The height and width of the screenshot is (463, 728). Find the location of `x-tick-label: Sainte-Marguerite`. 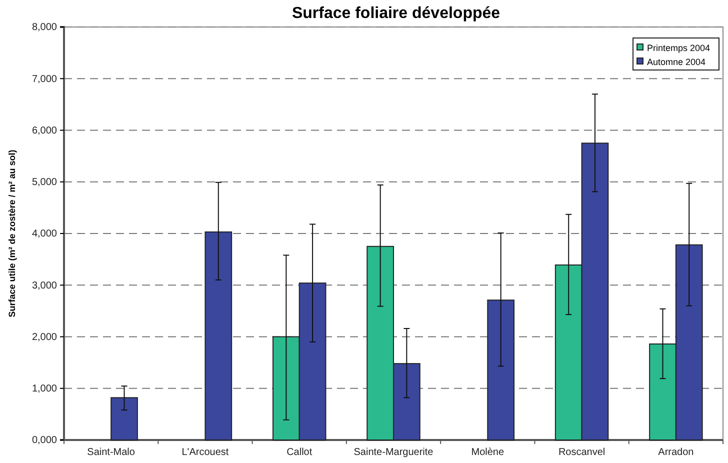

x-tick-label: Sainte-Marguerite is located at coordinates (394, 452).